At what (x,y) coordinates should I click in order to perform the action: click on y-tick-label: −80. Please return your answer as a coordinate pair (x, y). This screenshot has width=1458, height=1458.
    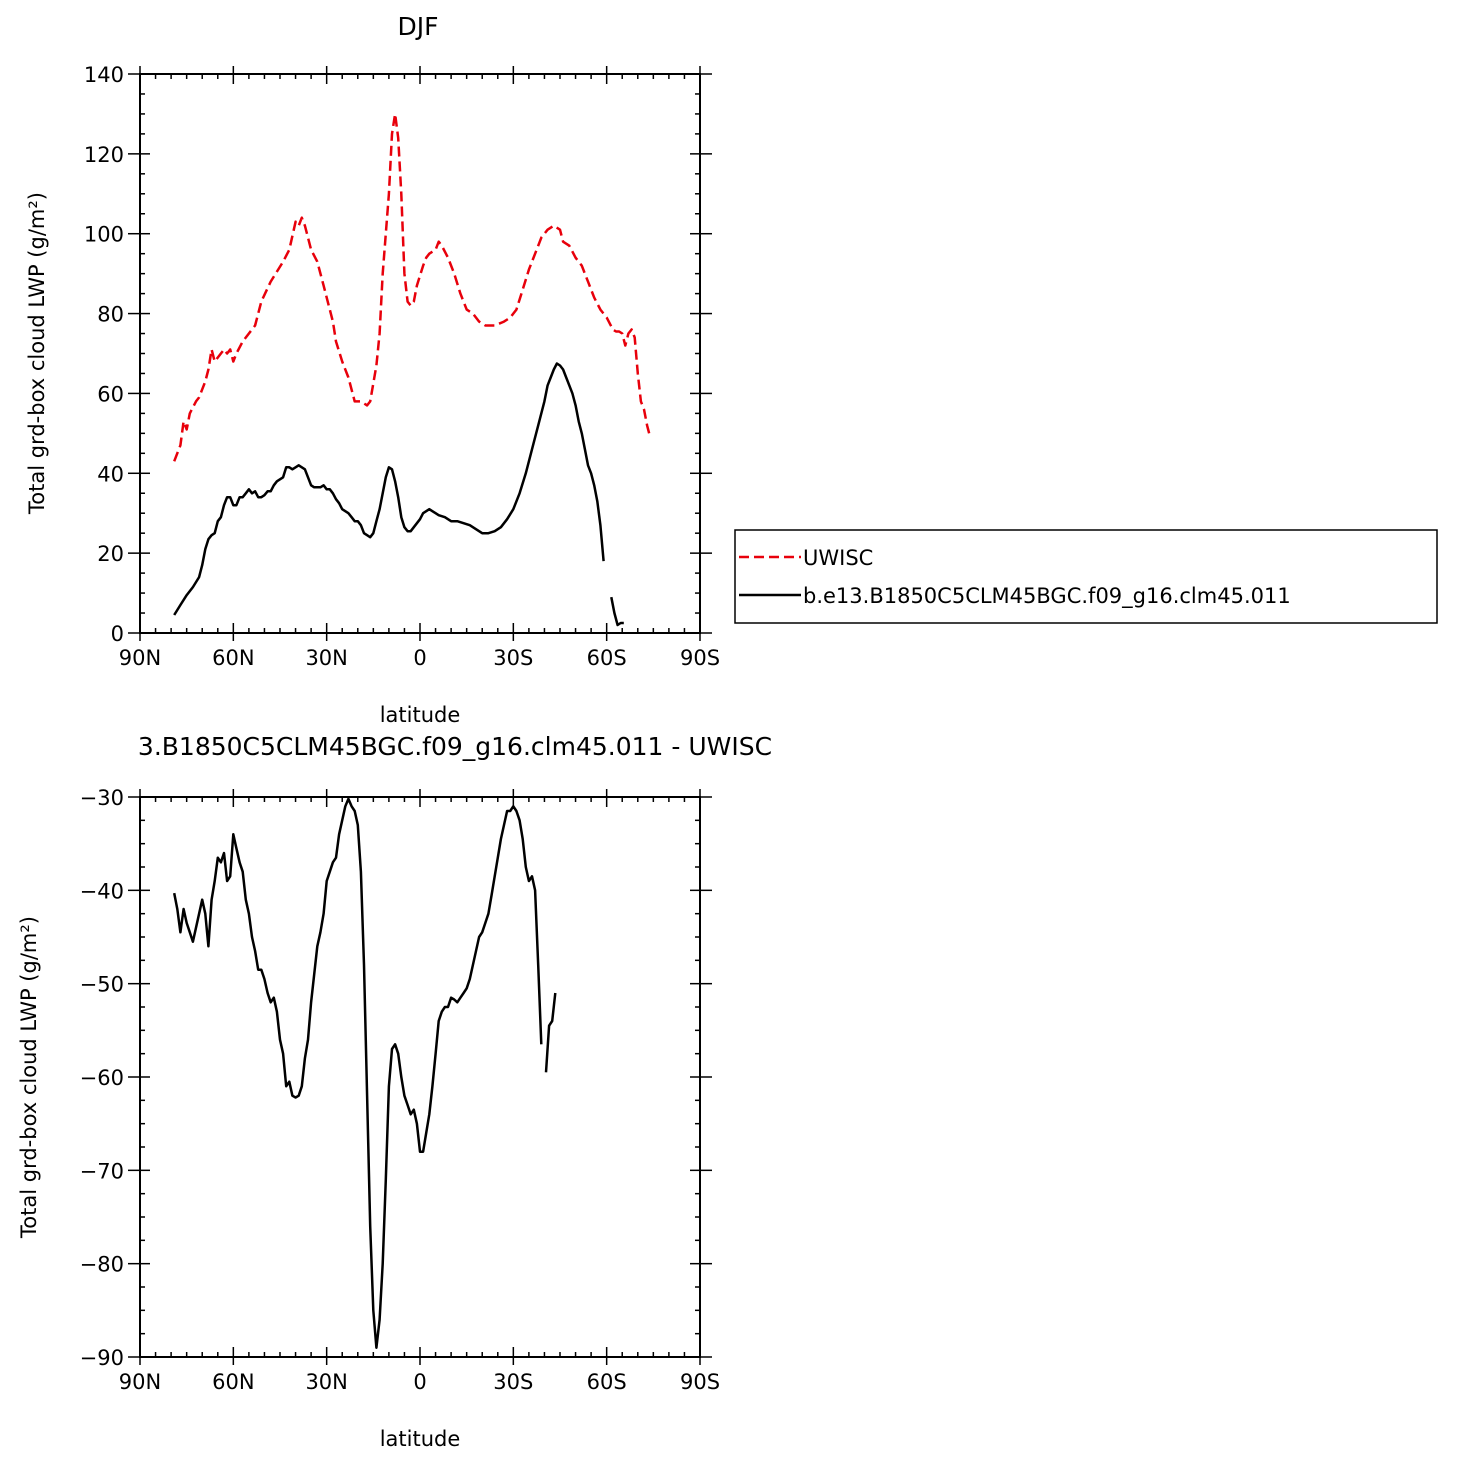
    Looking at the image, I should click on (102, 1265).